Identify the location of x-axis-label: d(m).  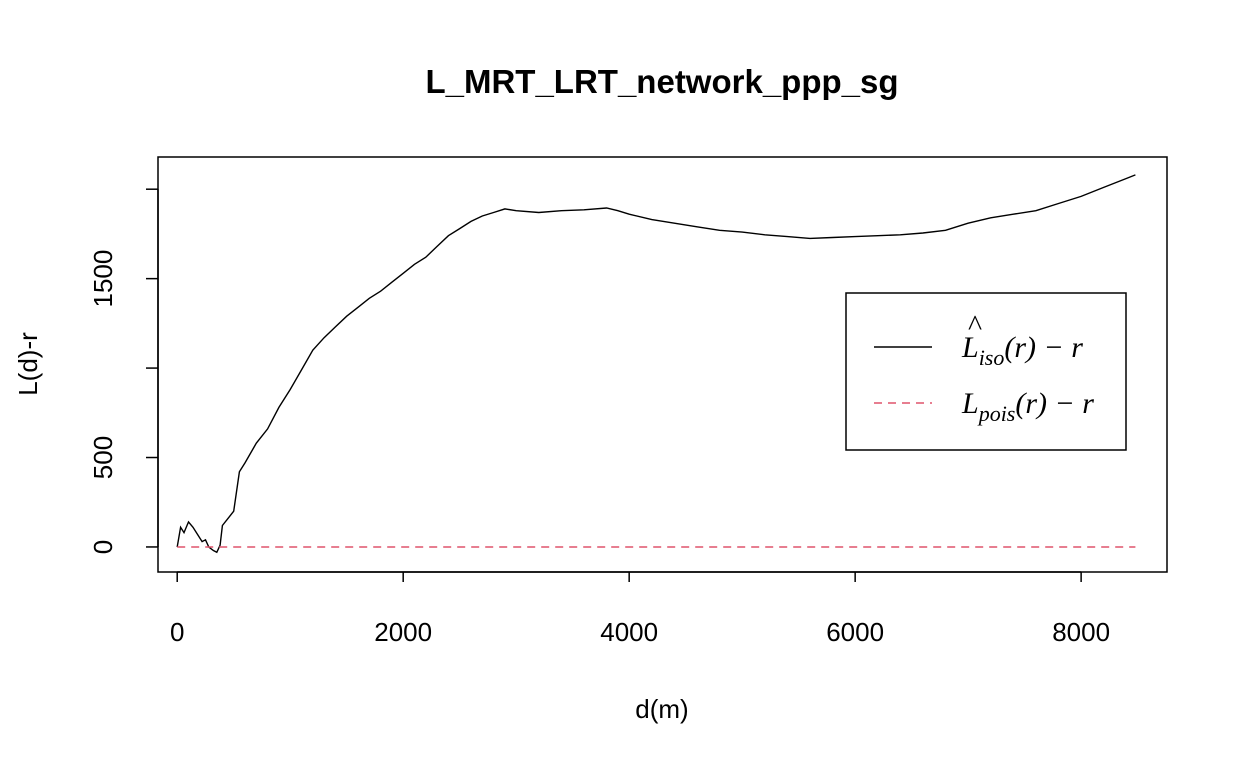
(661, 709).